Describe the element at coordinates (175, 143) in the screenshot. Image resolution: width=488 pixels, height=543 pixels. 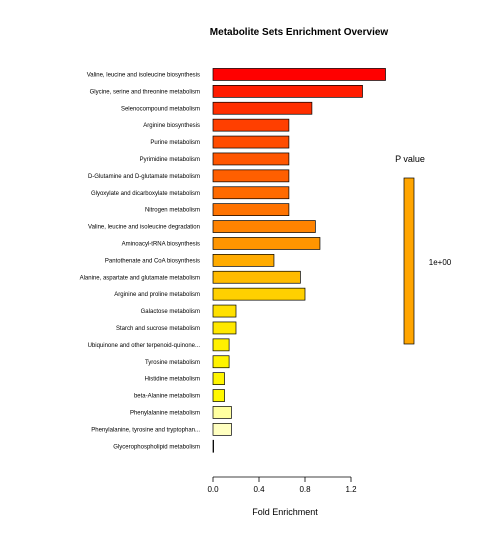
I see `category-label: Purine metabolism` at that location.